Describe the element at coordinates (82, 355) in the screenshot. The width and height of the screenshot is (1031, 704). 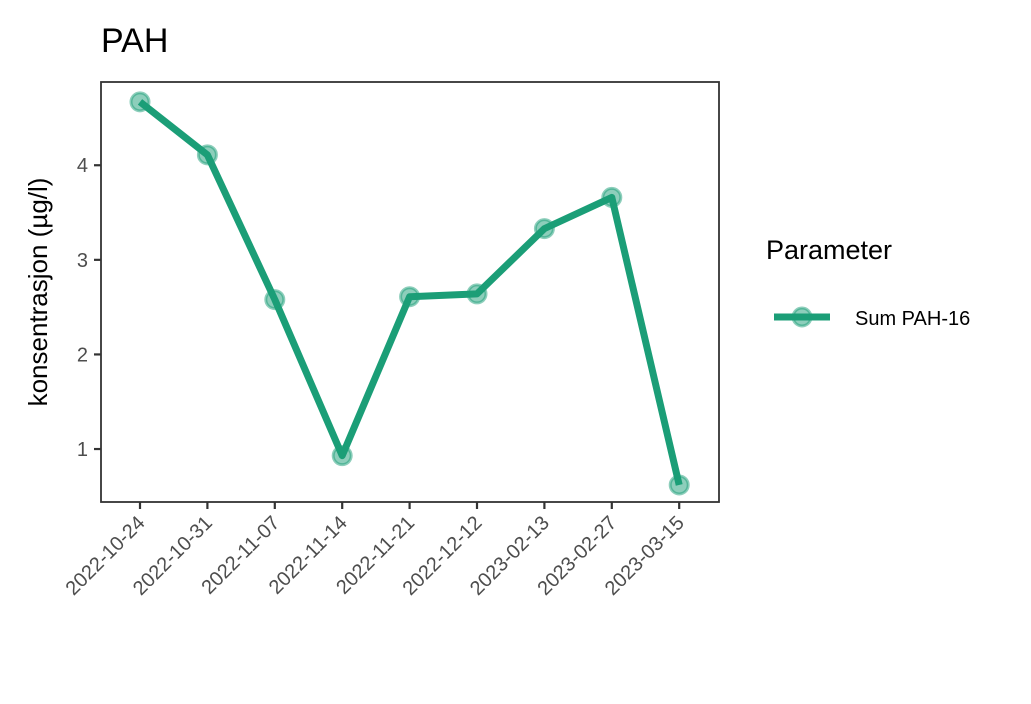
I see `y-tick-label: 2` at that location.